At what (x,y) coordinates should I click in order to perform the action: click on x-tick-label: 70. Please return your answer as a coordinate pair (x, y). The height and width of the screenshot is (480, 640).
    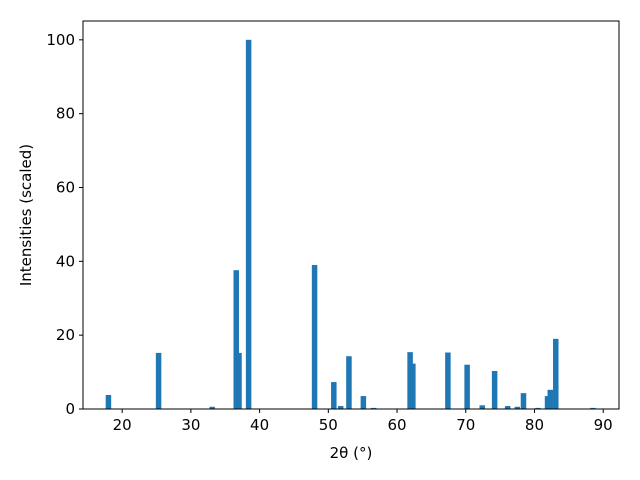
    Looking at the image, I should click on (465, 425).